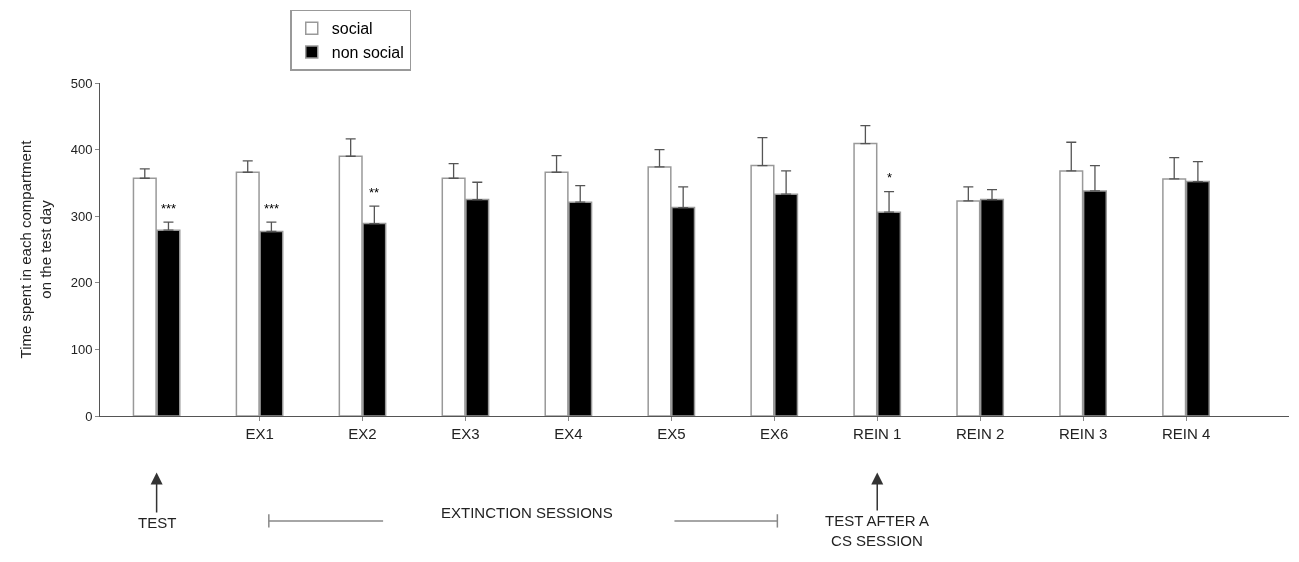  What do you see at coordinates (81, 283) in the screenshot?
I see `y-tick-label: 200` at bounding box center [81, 283].